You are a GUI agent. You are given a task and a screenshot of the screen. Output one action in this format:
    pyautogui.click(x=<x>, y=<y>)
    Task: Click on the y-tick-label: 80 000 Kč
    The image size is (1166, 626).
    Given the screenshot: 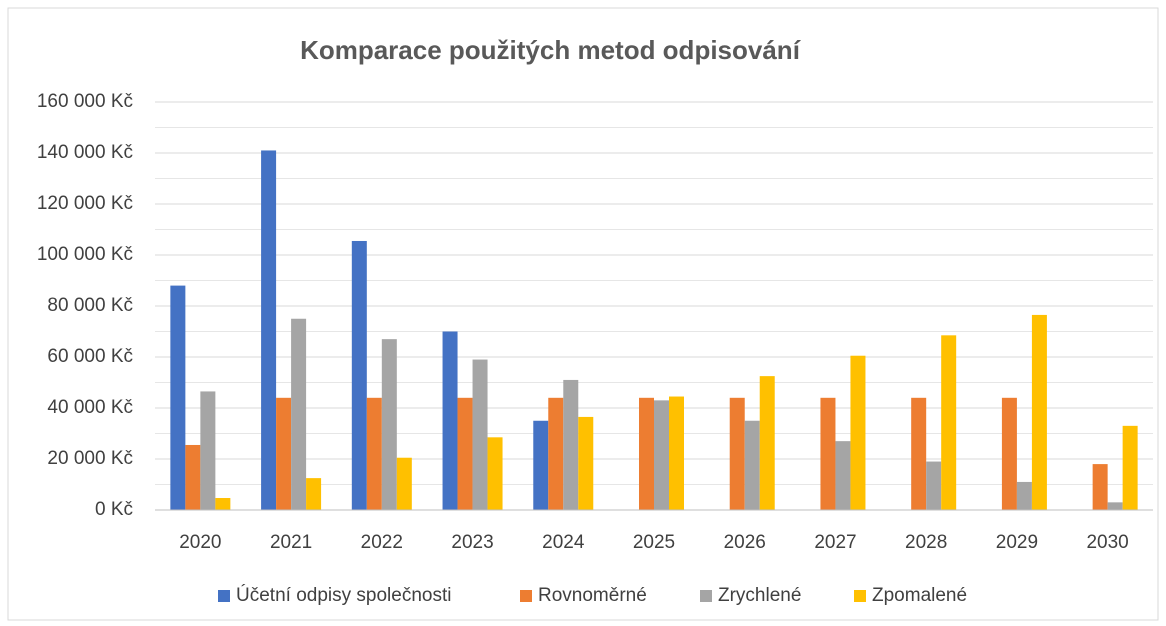 What is the action you would take?
    pyautogui.click(x=90, y=305)
    